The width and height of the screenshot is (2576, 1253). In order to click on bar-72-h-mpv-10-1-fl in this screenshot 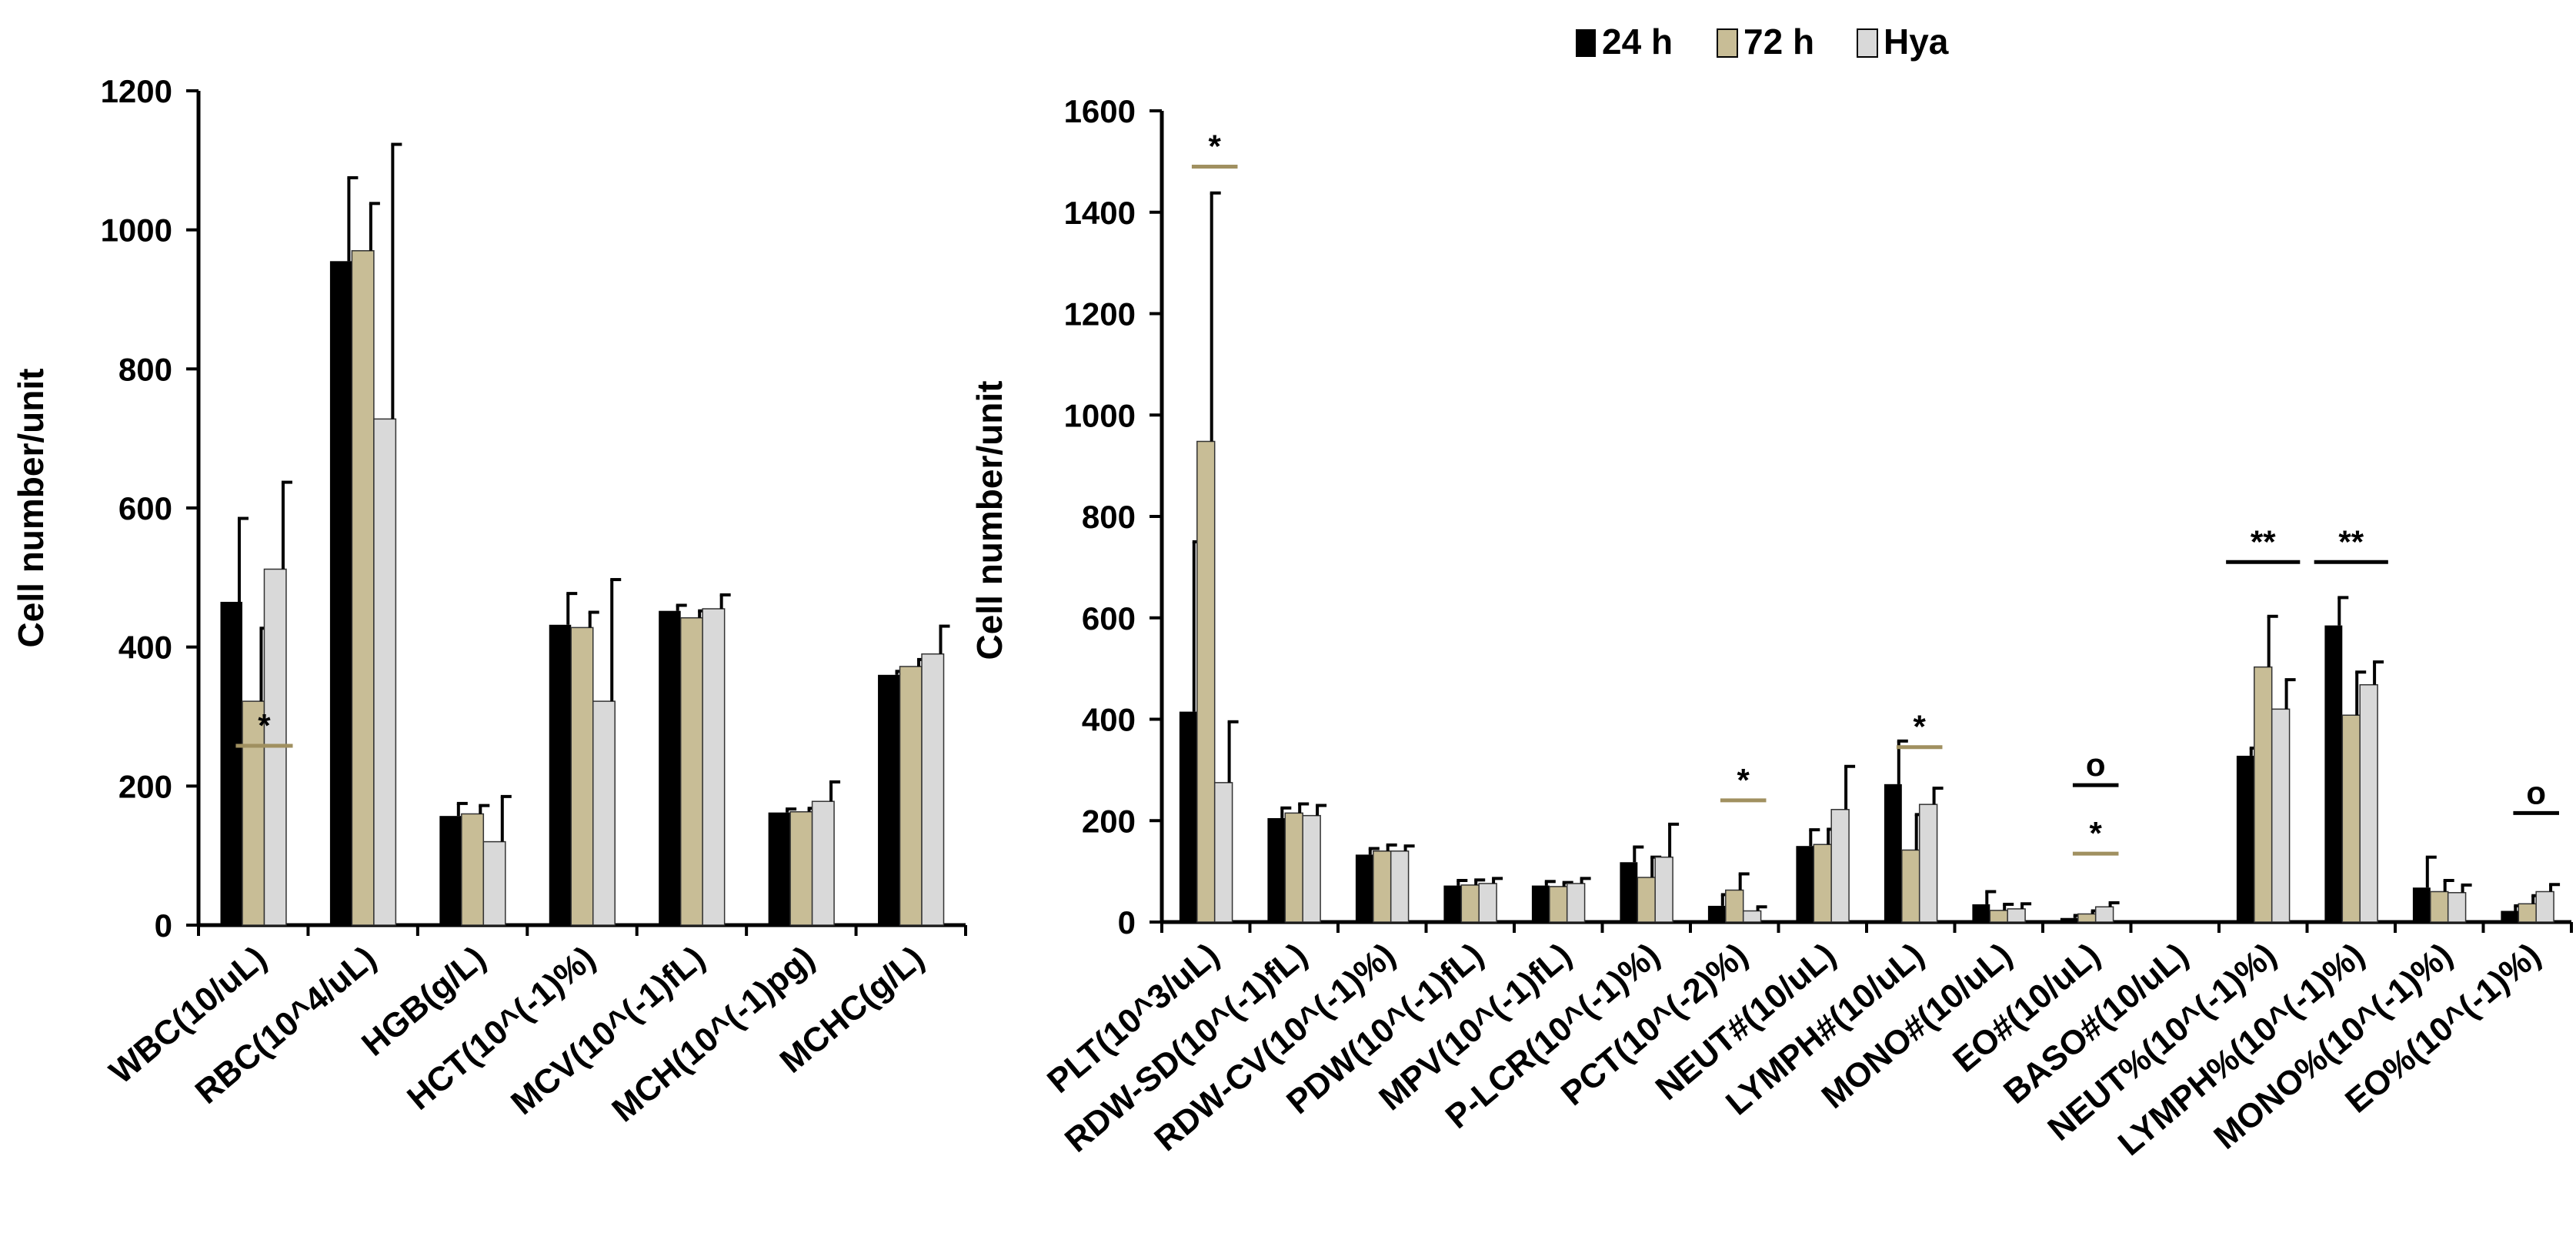, I will do `click(1558, 905)`.